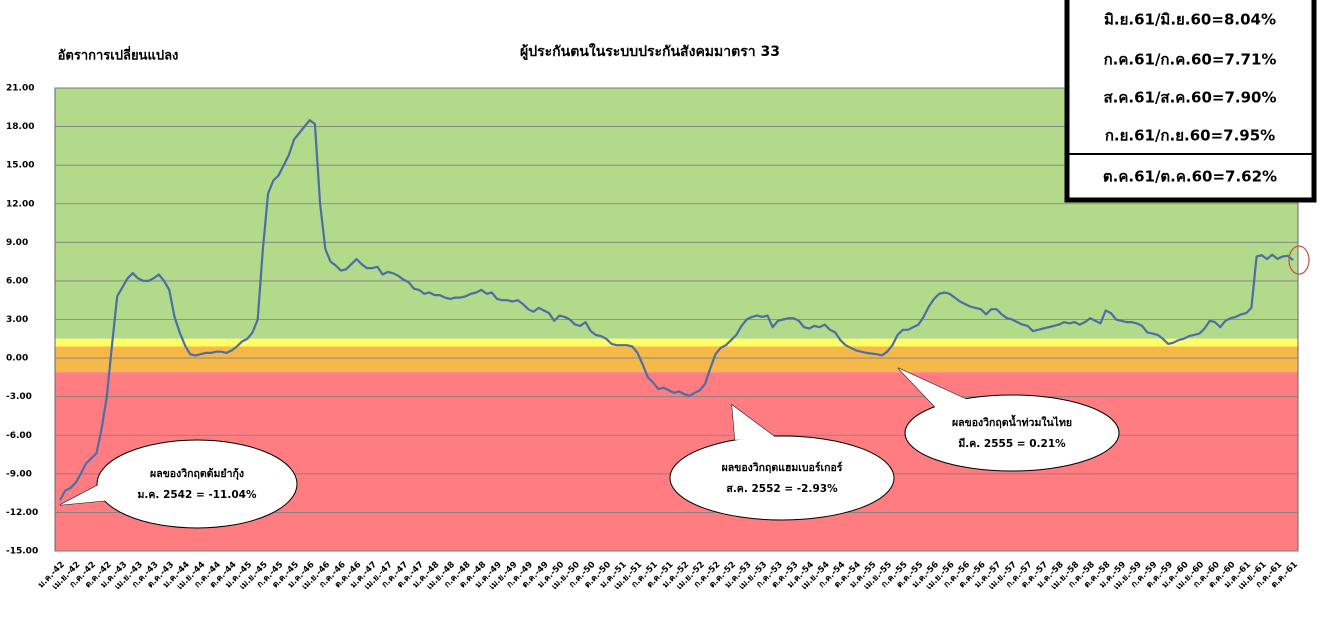 The width and height of the screenshot is (1321, 641). What do you see at coordinates (196, 495) in the screenshot?
I see `callout-text: ม.ค. 2542 = -11.04%` at bounding box center [196, 495].